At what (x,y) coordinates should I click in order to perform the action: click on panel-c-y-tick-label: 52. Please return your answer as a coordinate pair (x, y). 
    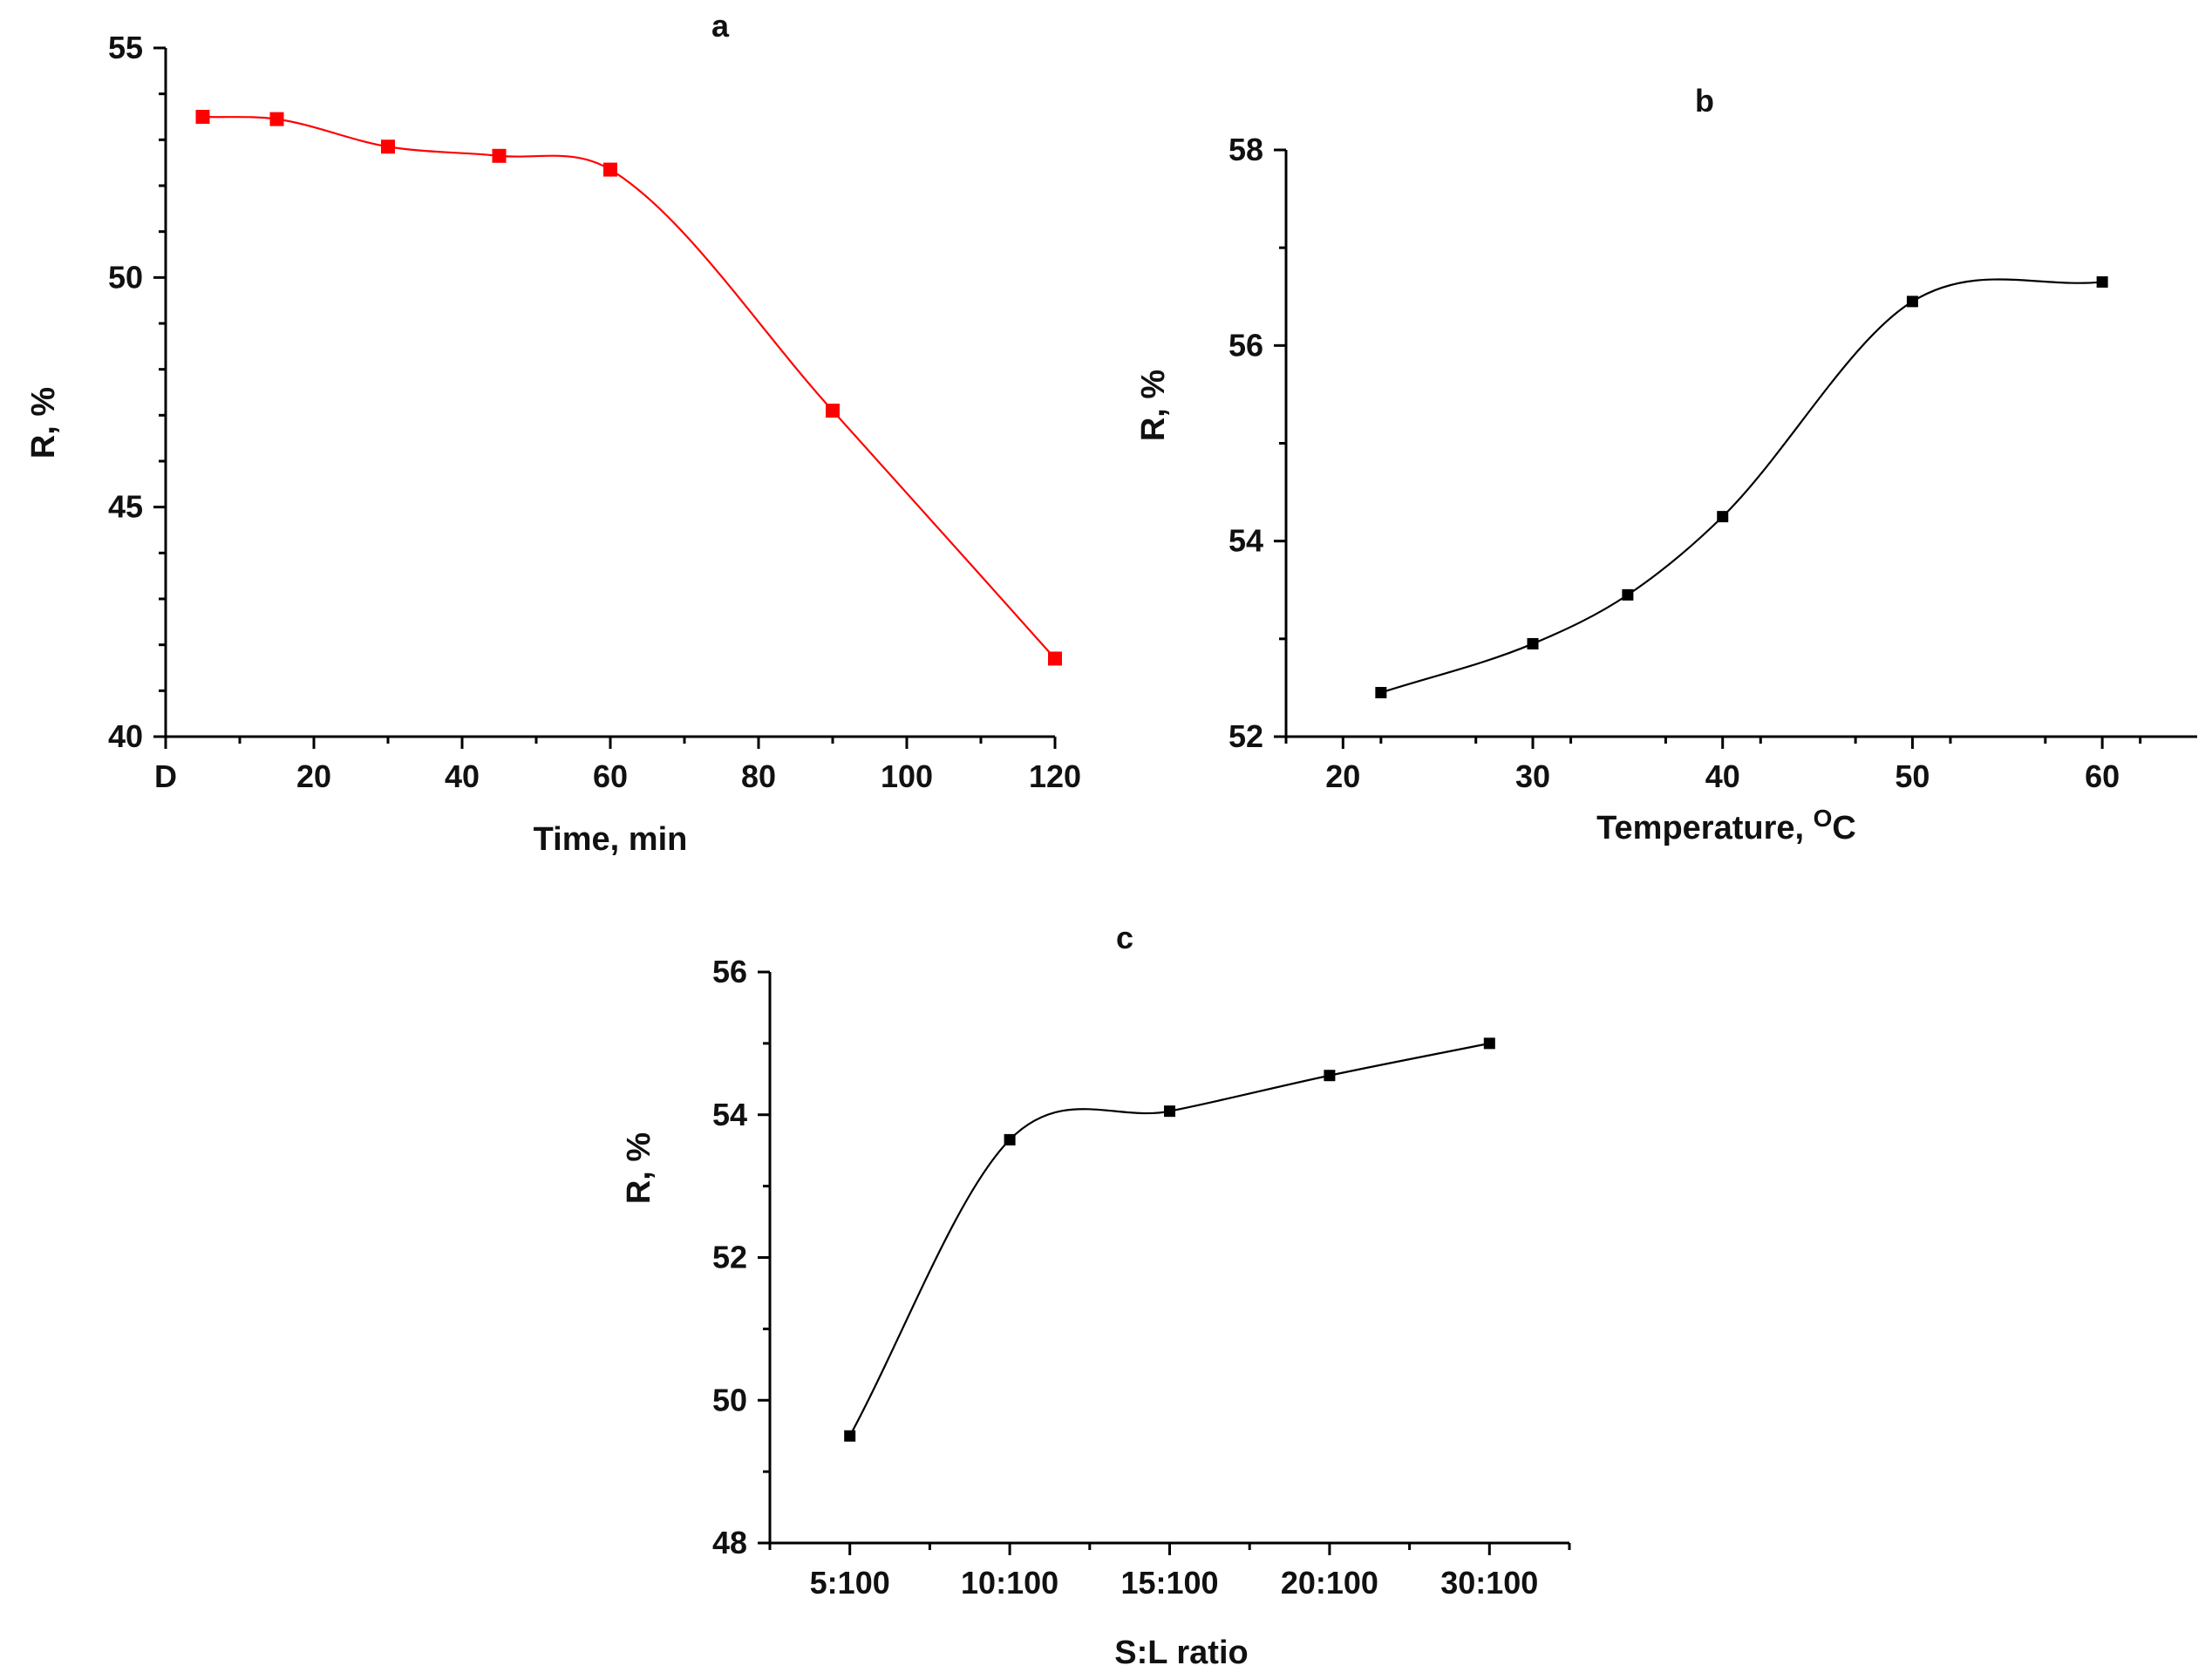
    Looking at the image, I should click on (729, 1257).